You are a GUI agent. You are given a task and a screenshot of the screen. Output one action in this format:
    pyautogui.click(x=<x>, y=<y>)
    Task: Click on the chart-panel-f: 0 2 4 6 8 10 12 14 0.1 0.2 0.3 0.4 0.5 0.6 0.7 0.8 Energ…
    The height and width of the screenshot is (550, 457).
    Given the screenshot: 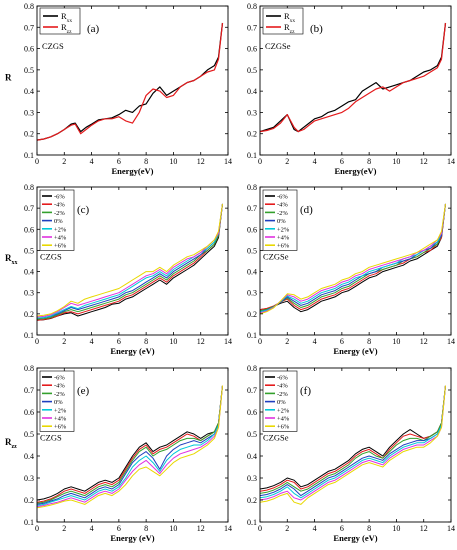 What is the action you would take?
    pyautogui.click(x=351, y=453)
    